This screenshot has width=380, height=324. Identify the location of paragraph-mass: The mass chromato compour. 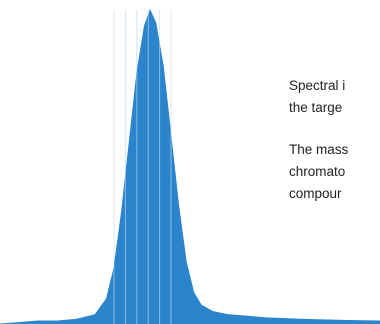
(334, 172).